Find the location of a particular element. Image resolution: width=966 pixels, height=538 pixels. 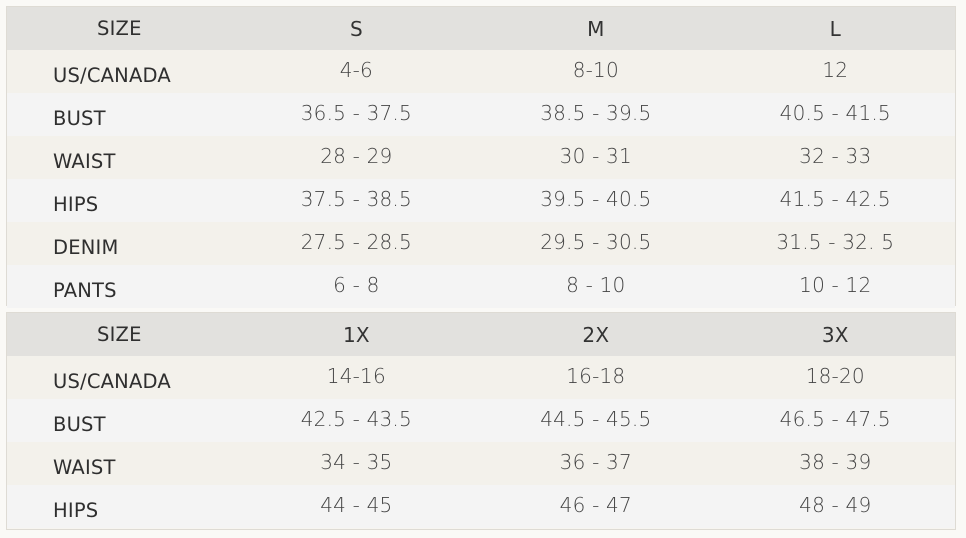

table-cell: 40.5 - 41.5 is located at coordinates (835, 112).